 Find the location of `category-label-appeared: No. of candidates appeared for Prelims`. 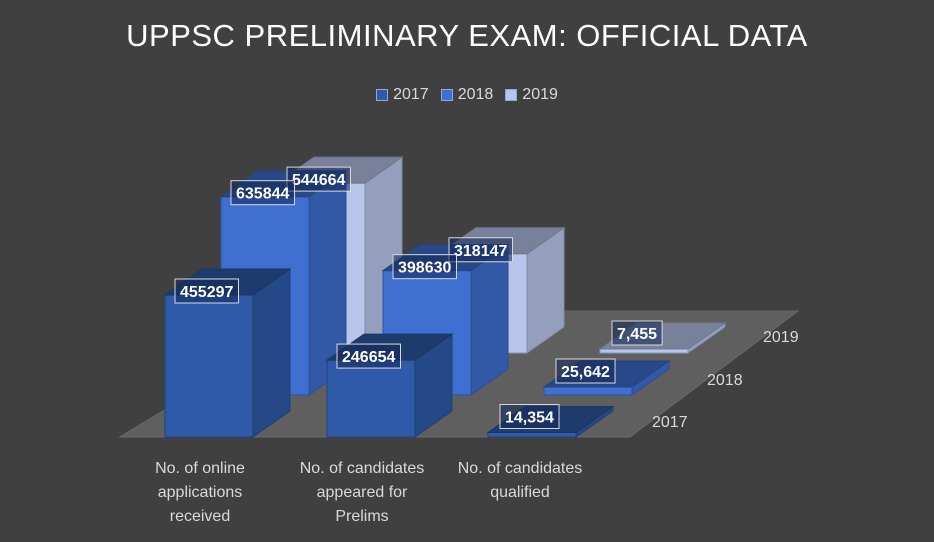

category-label-appeared: No. of candidates appeared for Prelims is located at coordinates (362, 493).